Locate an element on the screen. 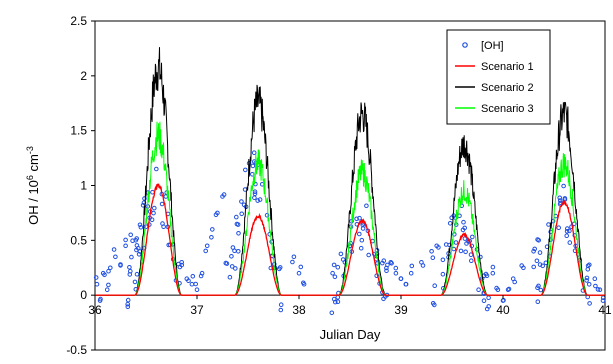  y-tick-label: -0.5 is located at coordinates (76, 350).